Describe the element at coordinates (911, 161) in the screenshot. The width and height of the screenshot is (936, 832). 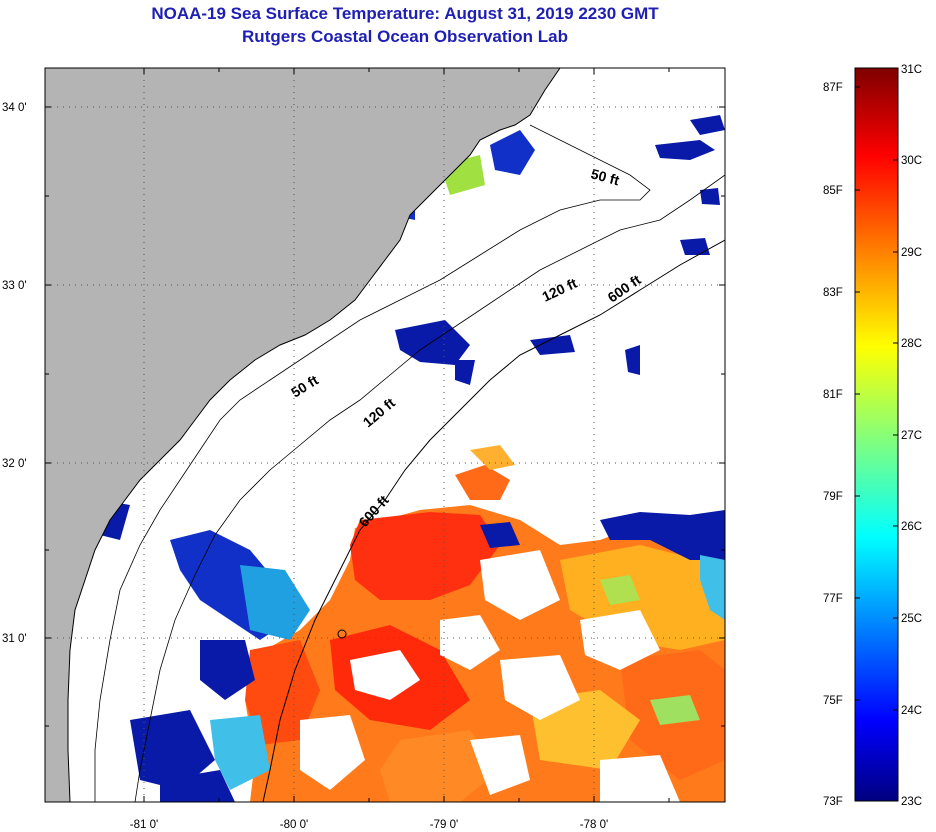
I see `colorbar-c-label: 30C` at that location.